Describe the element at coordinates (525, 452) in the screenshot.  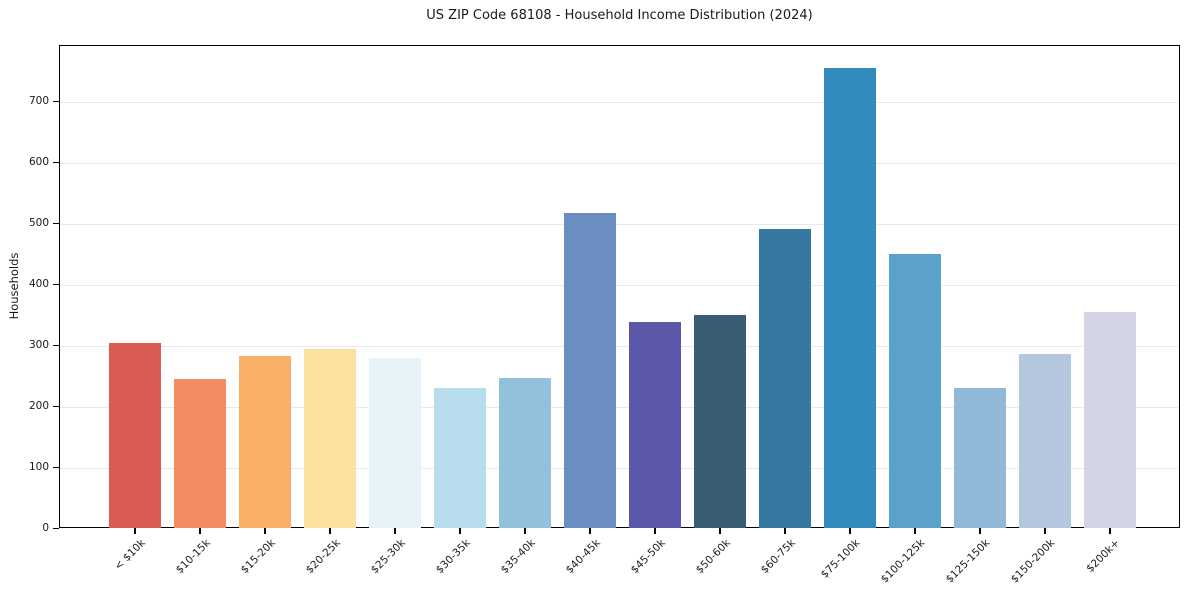
I see `bar-$35-40k` at that location.